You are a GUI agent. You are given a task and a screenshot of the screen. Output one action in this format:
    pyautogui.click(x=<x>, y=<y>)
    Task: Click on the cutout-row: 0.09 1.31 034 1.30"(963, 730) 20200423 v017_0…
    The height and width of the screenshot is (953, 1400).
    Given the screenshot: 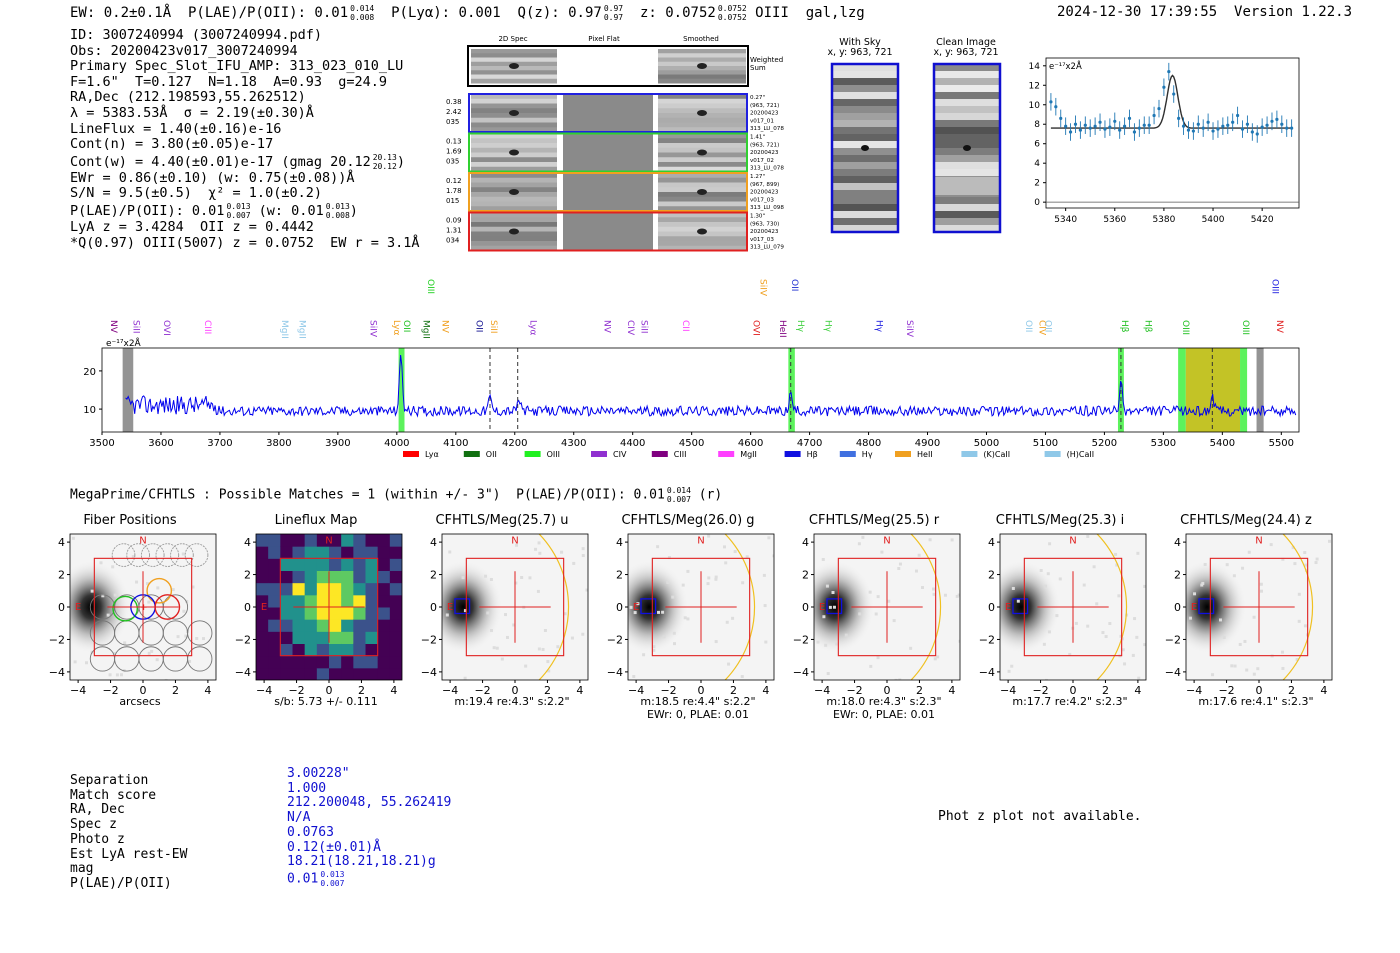 What is the action you would take?
    pyautogui.click(x=615, y=231)
    